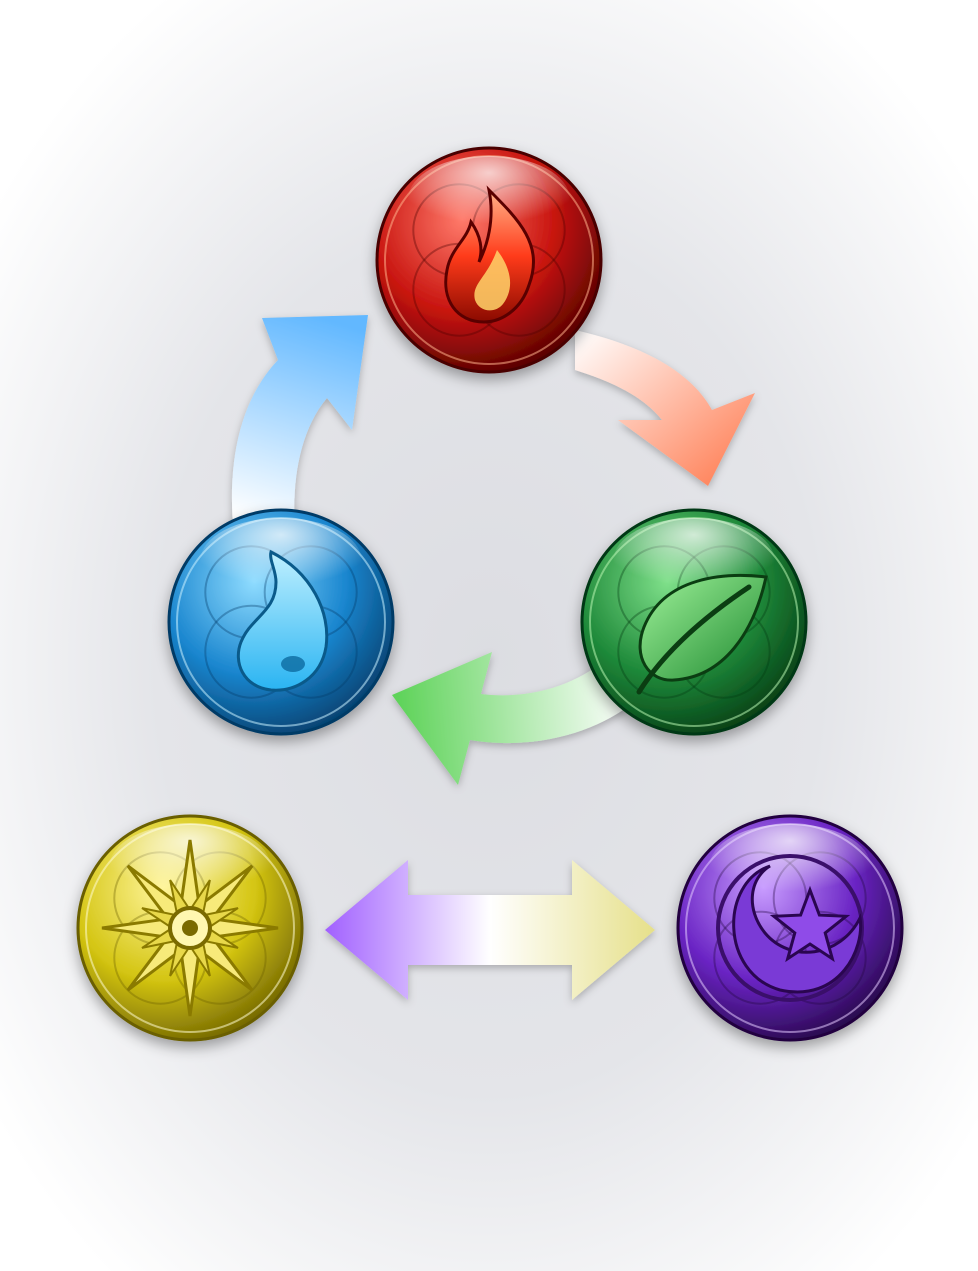 This screenshot has height=1271, width=978. Describe the element at coordinates (702, 634) in the screenshot. I see `leaf-icon` at that location.